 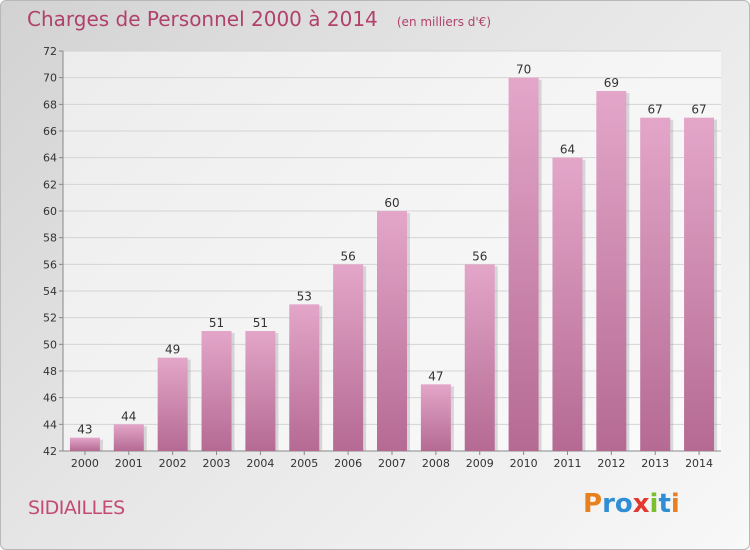 What do you see at coordinates (435, 417) in the screenshot?
I see `bar-2008` at bounding box center [435, 417].